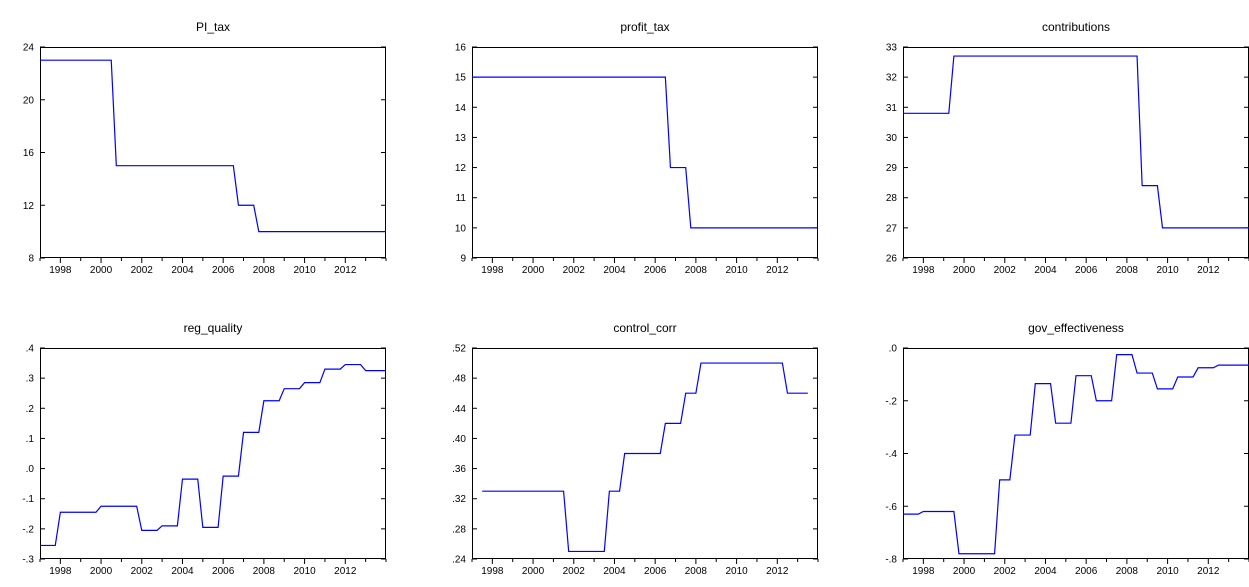  Describe the element at coordinates (461, 108) in the screenshot. I see `y-tick-label: 14` at that location.